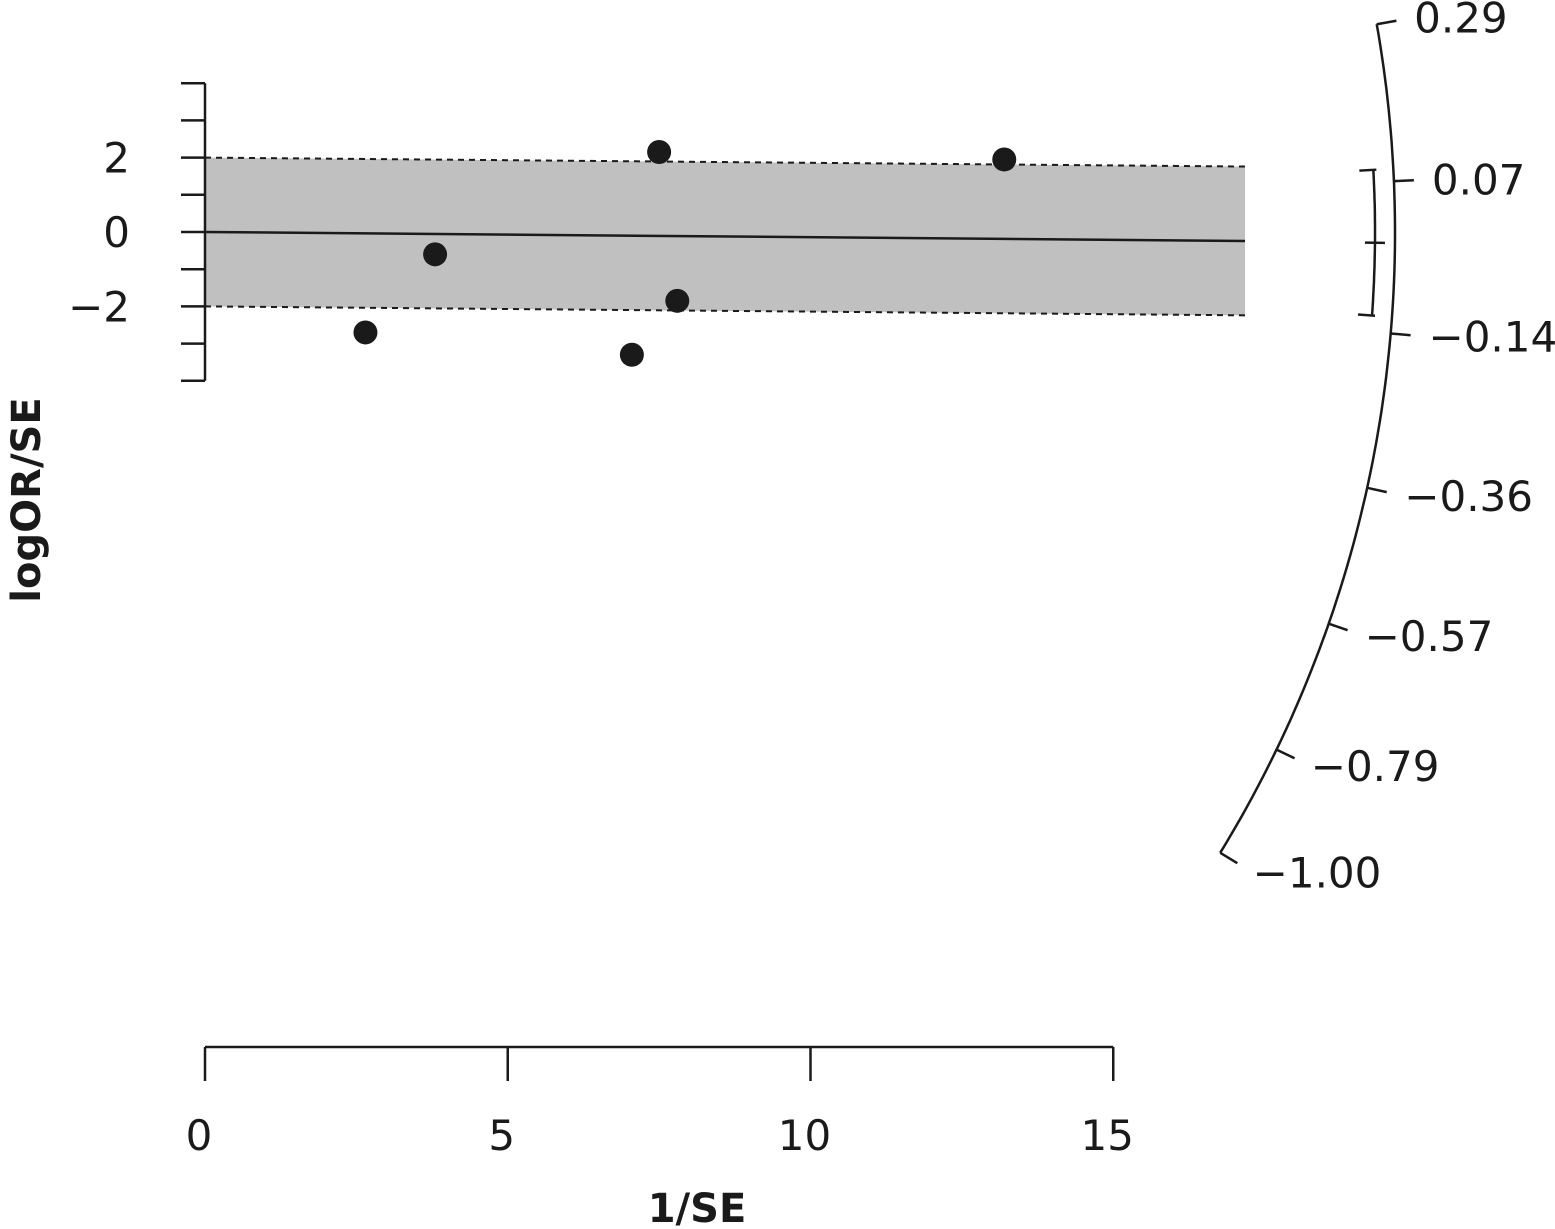 The width and height of the screenshot is (1555, 1229). Describe the element at coordinates (1308, 438) in the screenshot. I see `radial-arc` at that location.